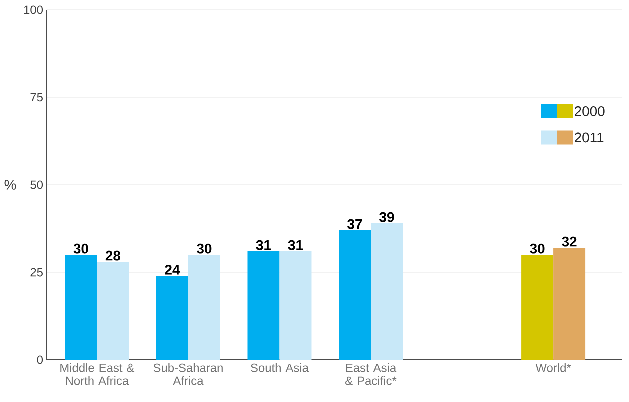 The height and width of the screenshot is (402, 629). Describe the element at coordinates (172, 270) in the screenshot. I see `data-label: 24` at that location.